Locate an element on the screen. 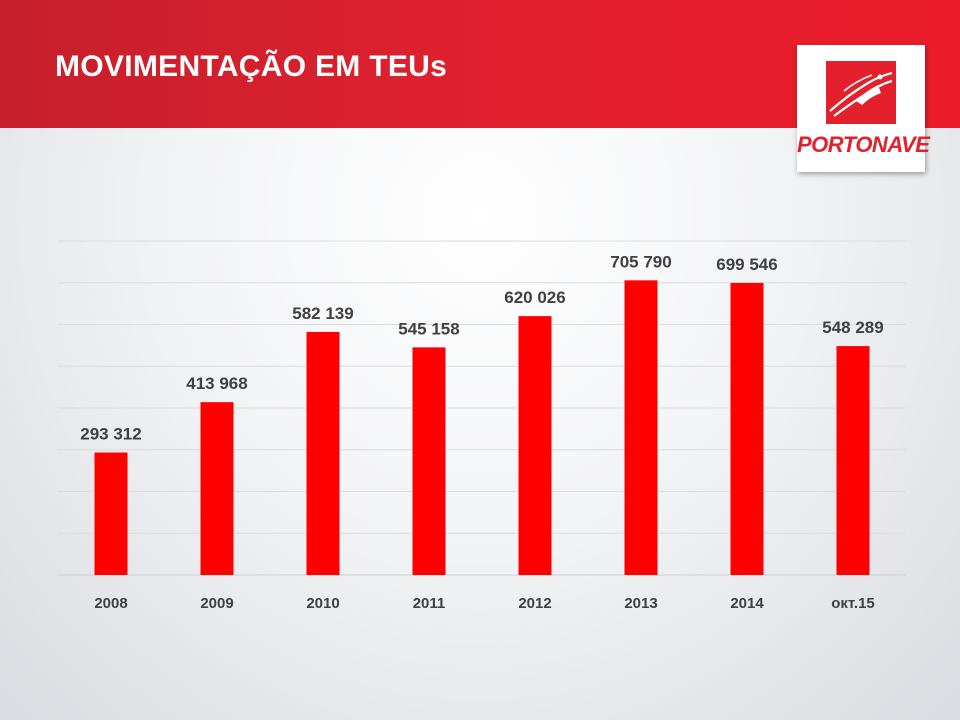 The image size is (960, 720). data-label-2009: 413 968 is located at coordinates (216, 383).